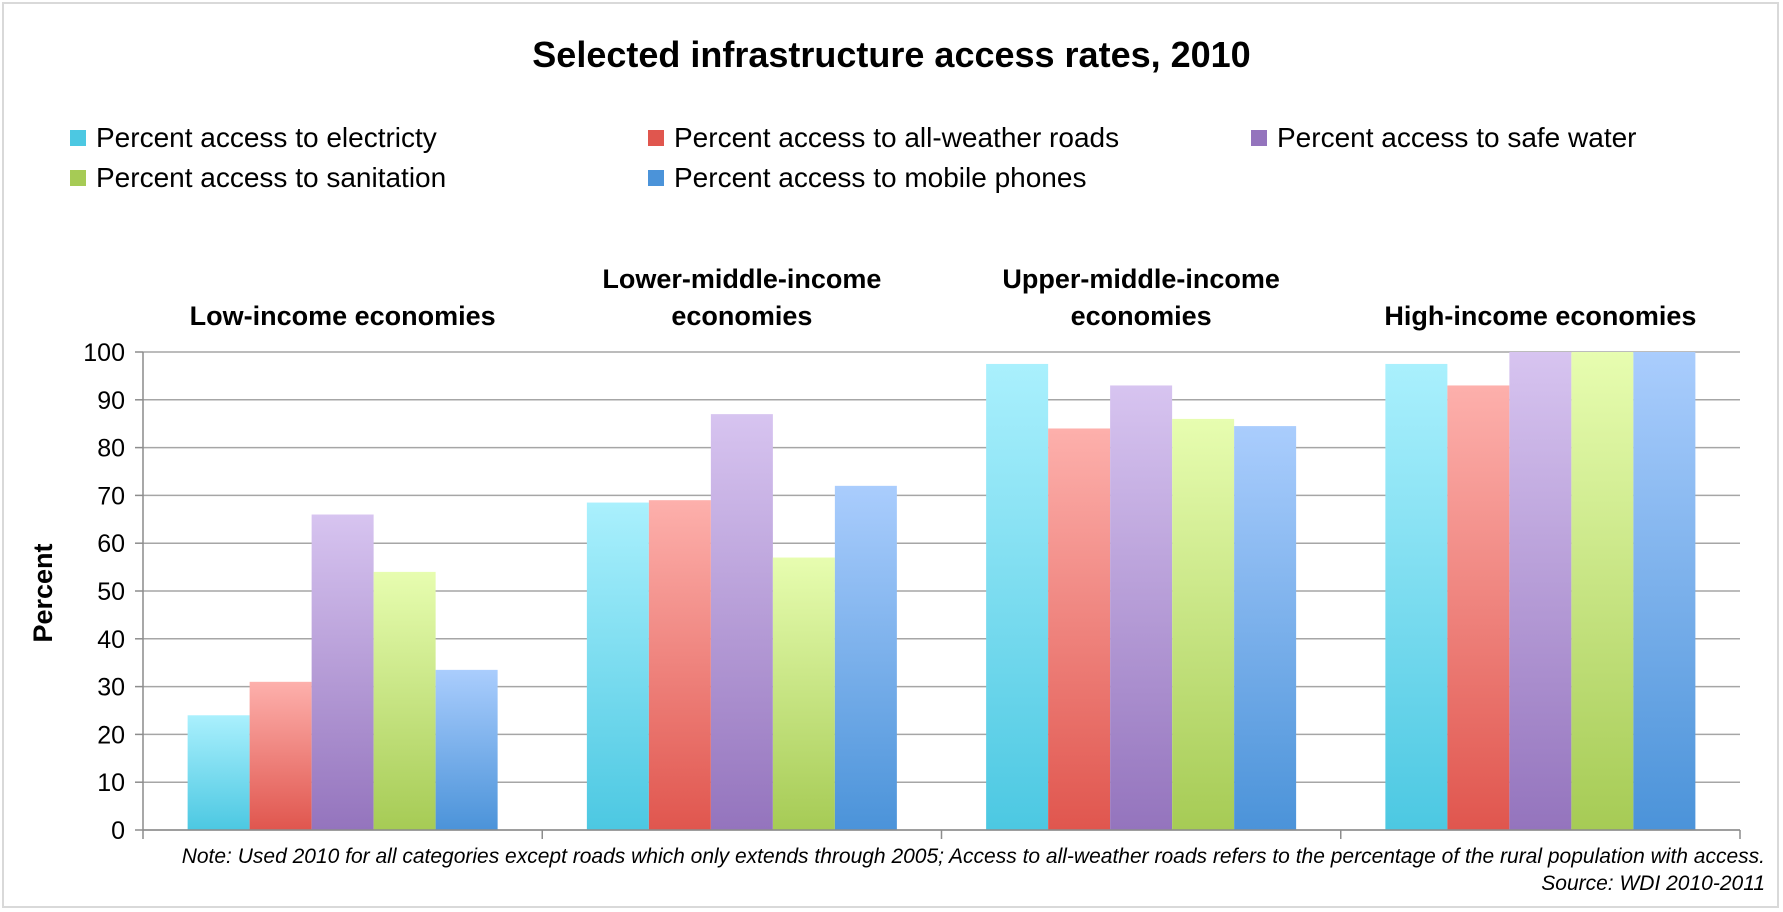 Image resolution: width=1783 pixels, height=912 pixels. What do you see at coordinates (43, 592) in the screenshot?
I see `y-axis-title: Percent` at bounding box center [43, 592].